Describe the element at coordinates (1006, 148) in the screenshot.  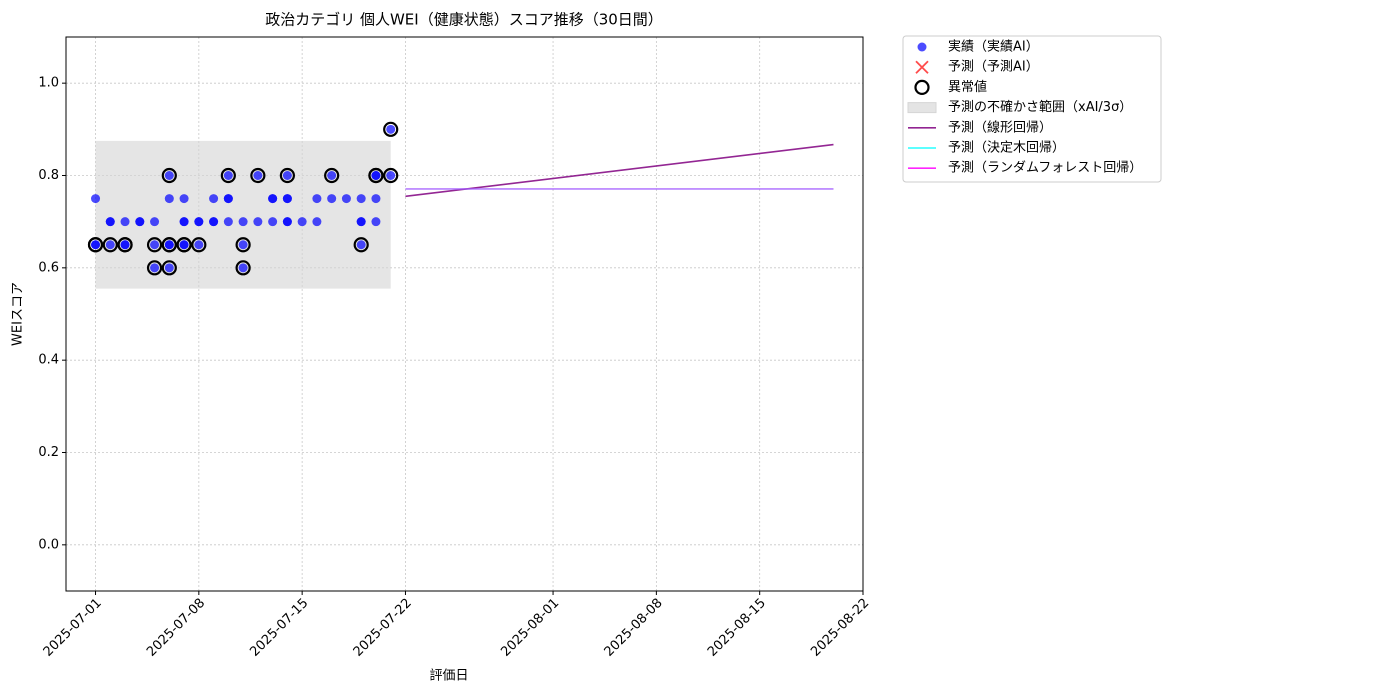
I see `legend-label: 予測（決定木回帰）` at that location.